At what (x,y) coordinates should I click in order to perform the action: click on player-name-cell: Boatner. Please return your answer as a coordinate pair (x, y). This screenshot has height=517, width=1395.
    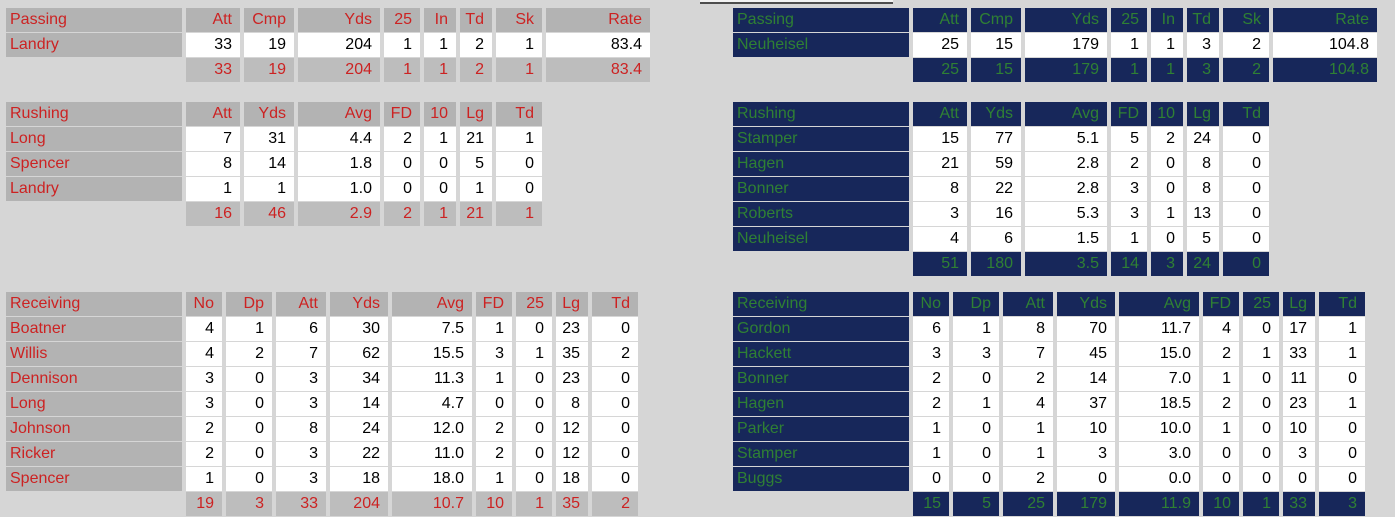
    Looking at the image, I should click on (94, 329).